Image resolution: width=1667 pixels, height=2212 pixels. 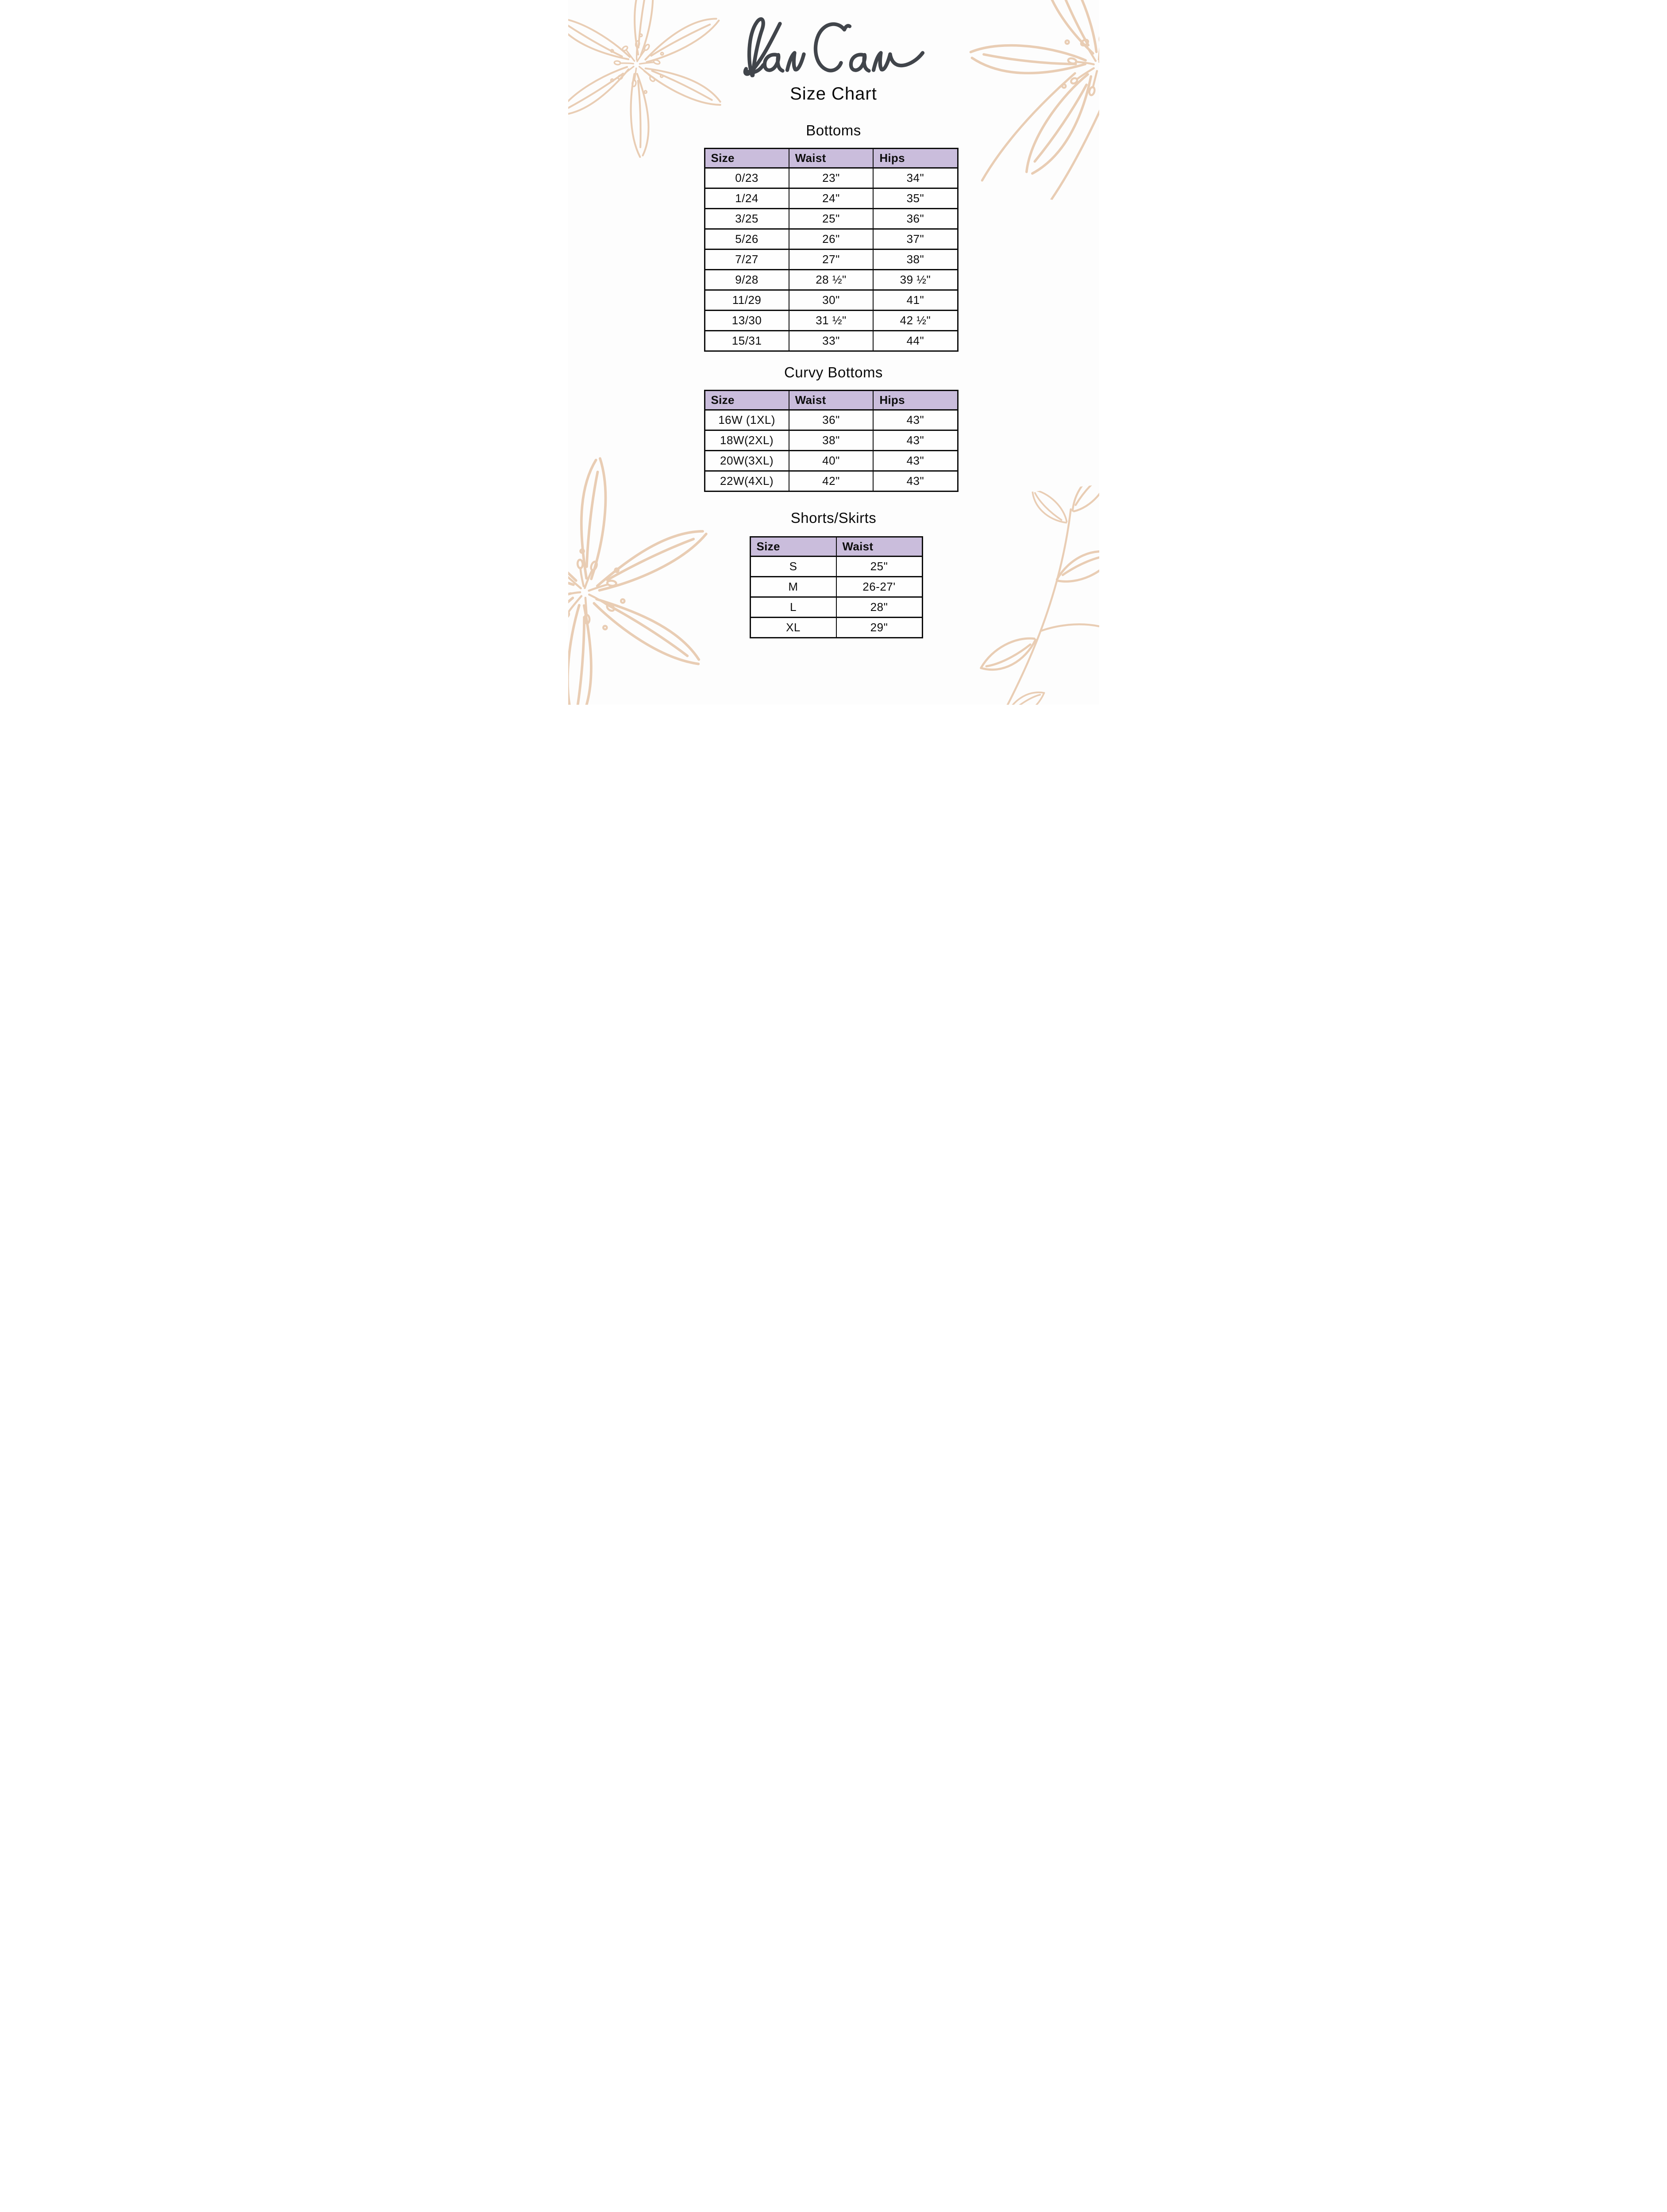 What do you see at coordinates (746, 259) in the screenshot?
I see `table-cell: 7/27` at bounding box center [746, 259].